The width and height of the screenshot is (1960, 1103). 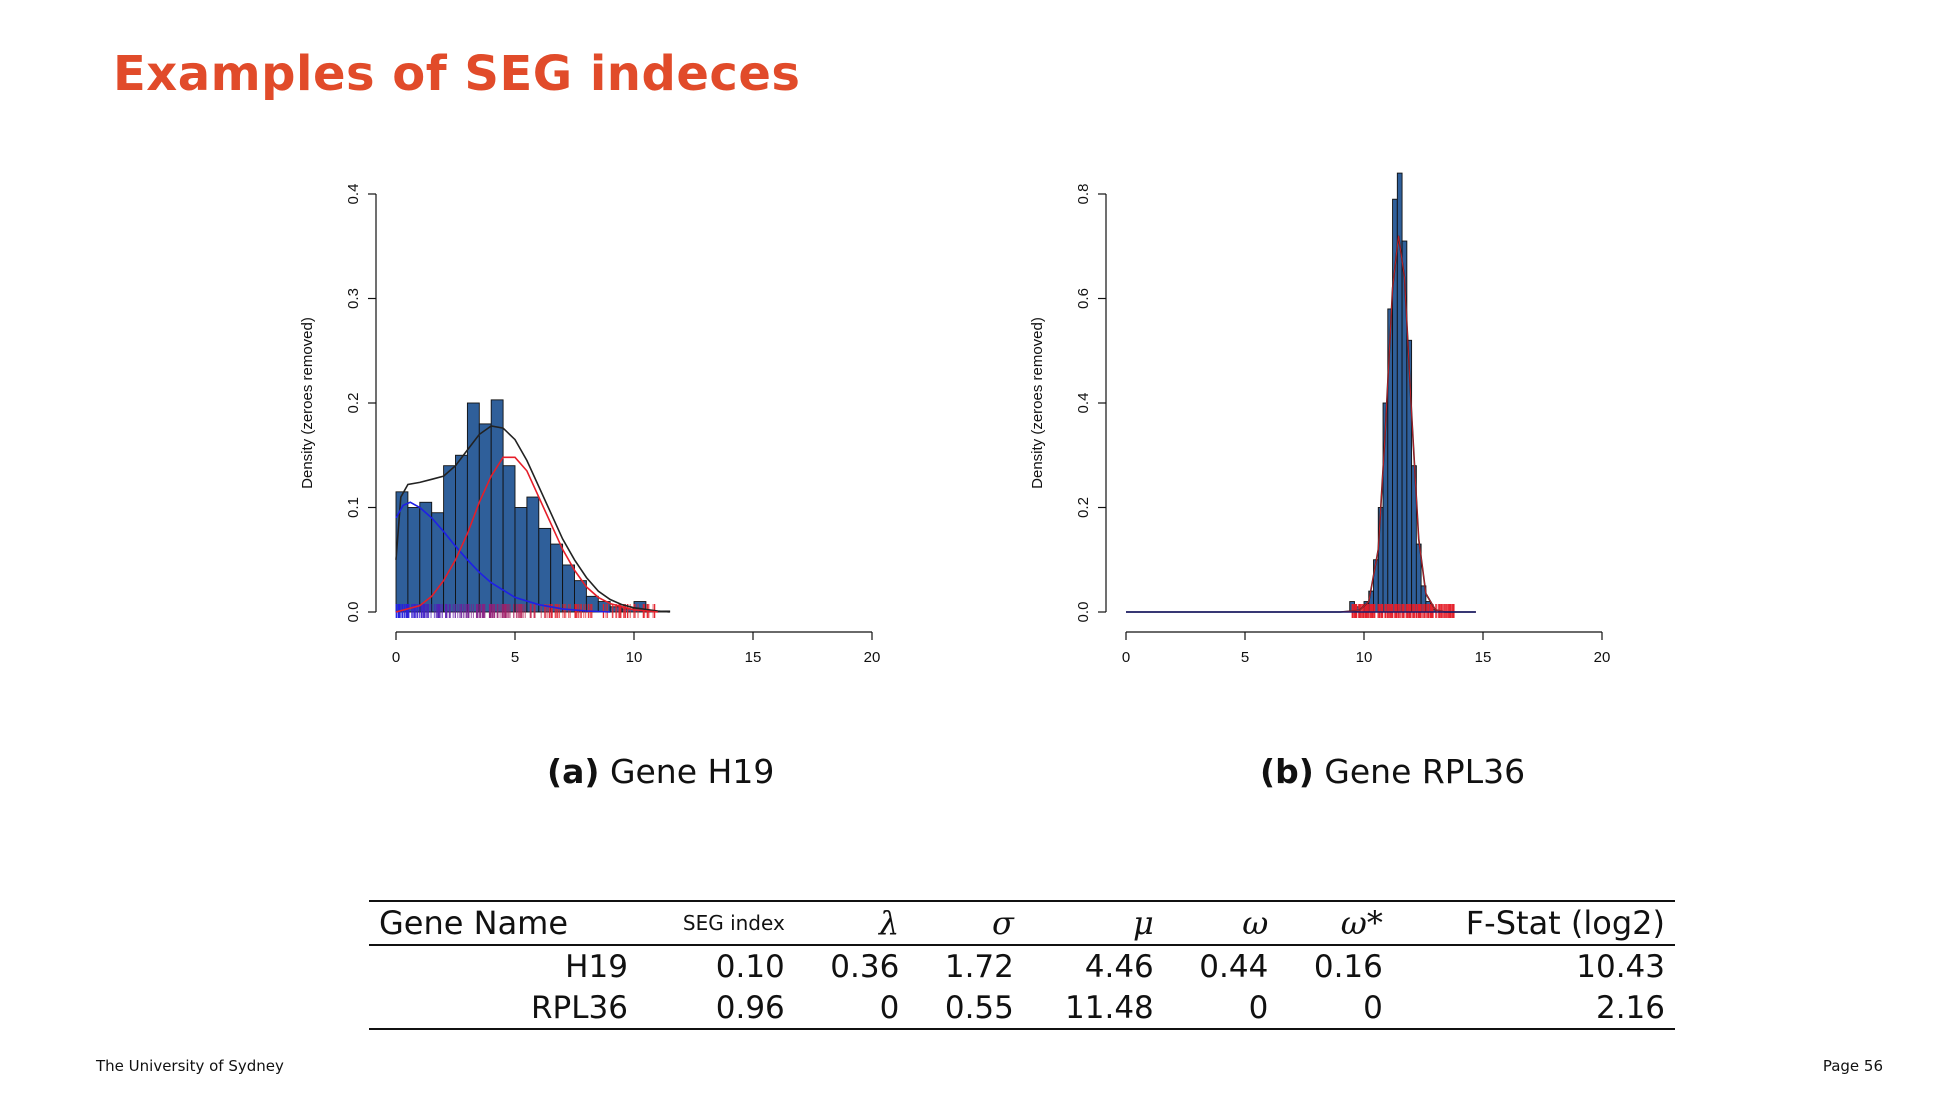 I want to click on cell-seg-index: 0.10, so click(x=750, y=966).